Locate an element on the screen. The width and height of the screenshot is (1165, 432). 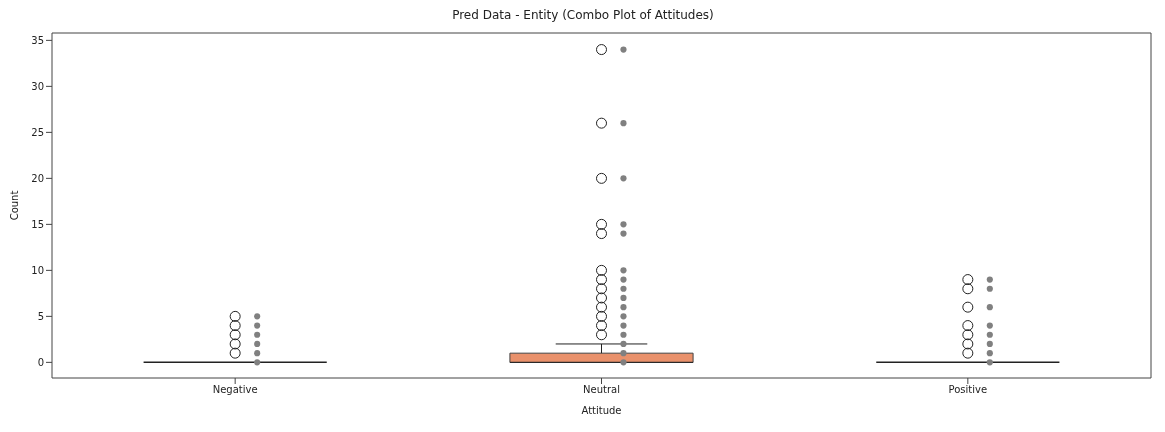
y-tick-label: 0 is located at coordinates (40, 362).